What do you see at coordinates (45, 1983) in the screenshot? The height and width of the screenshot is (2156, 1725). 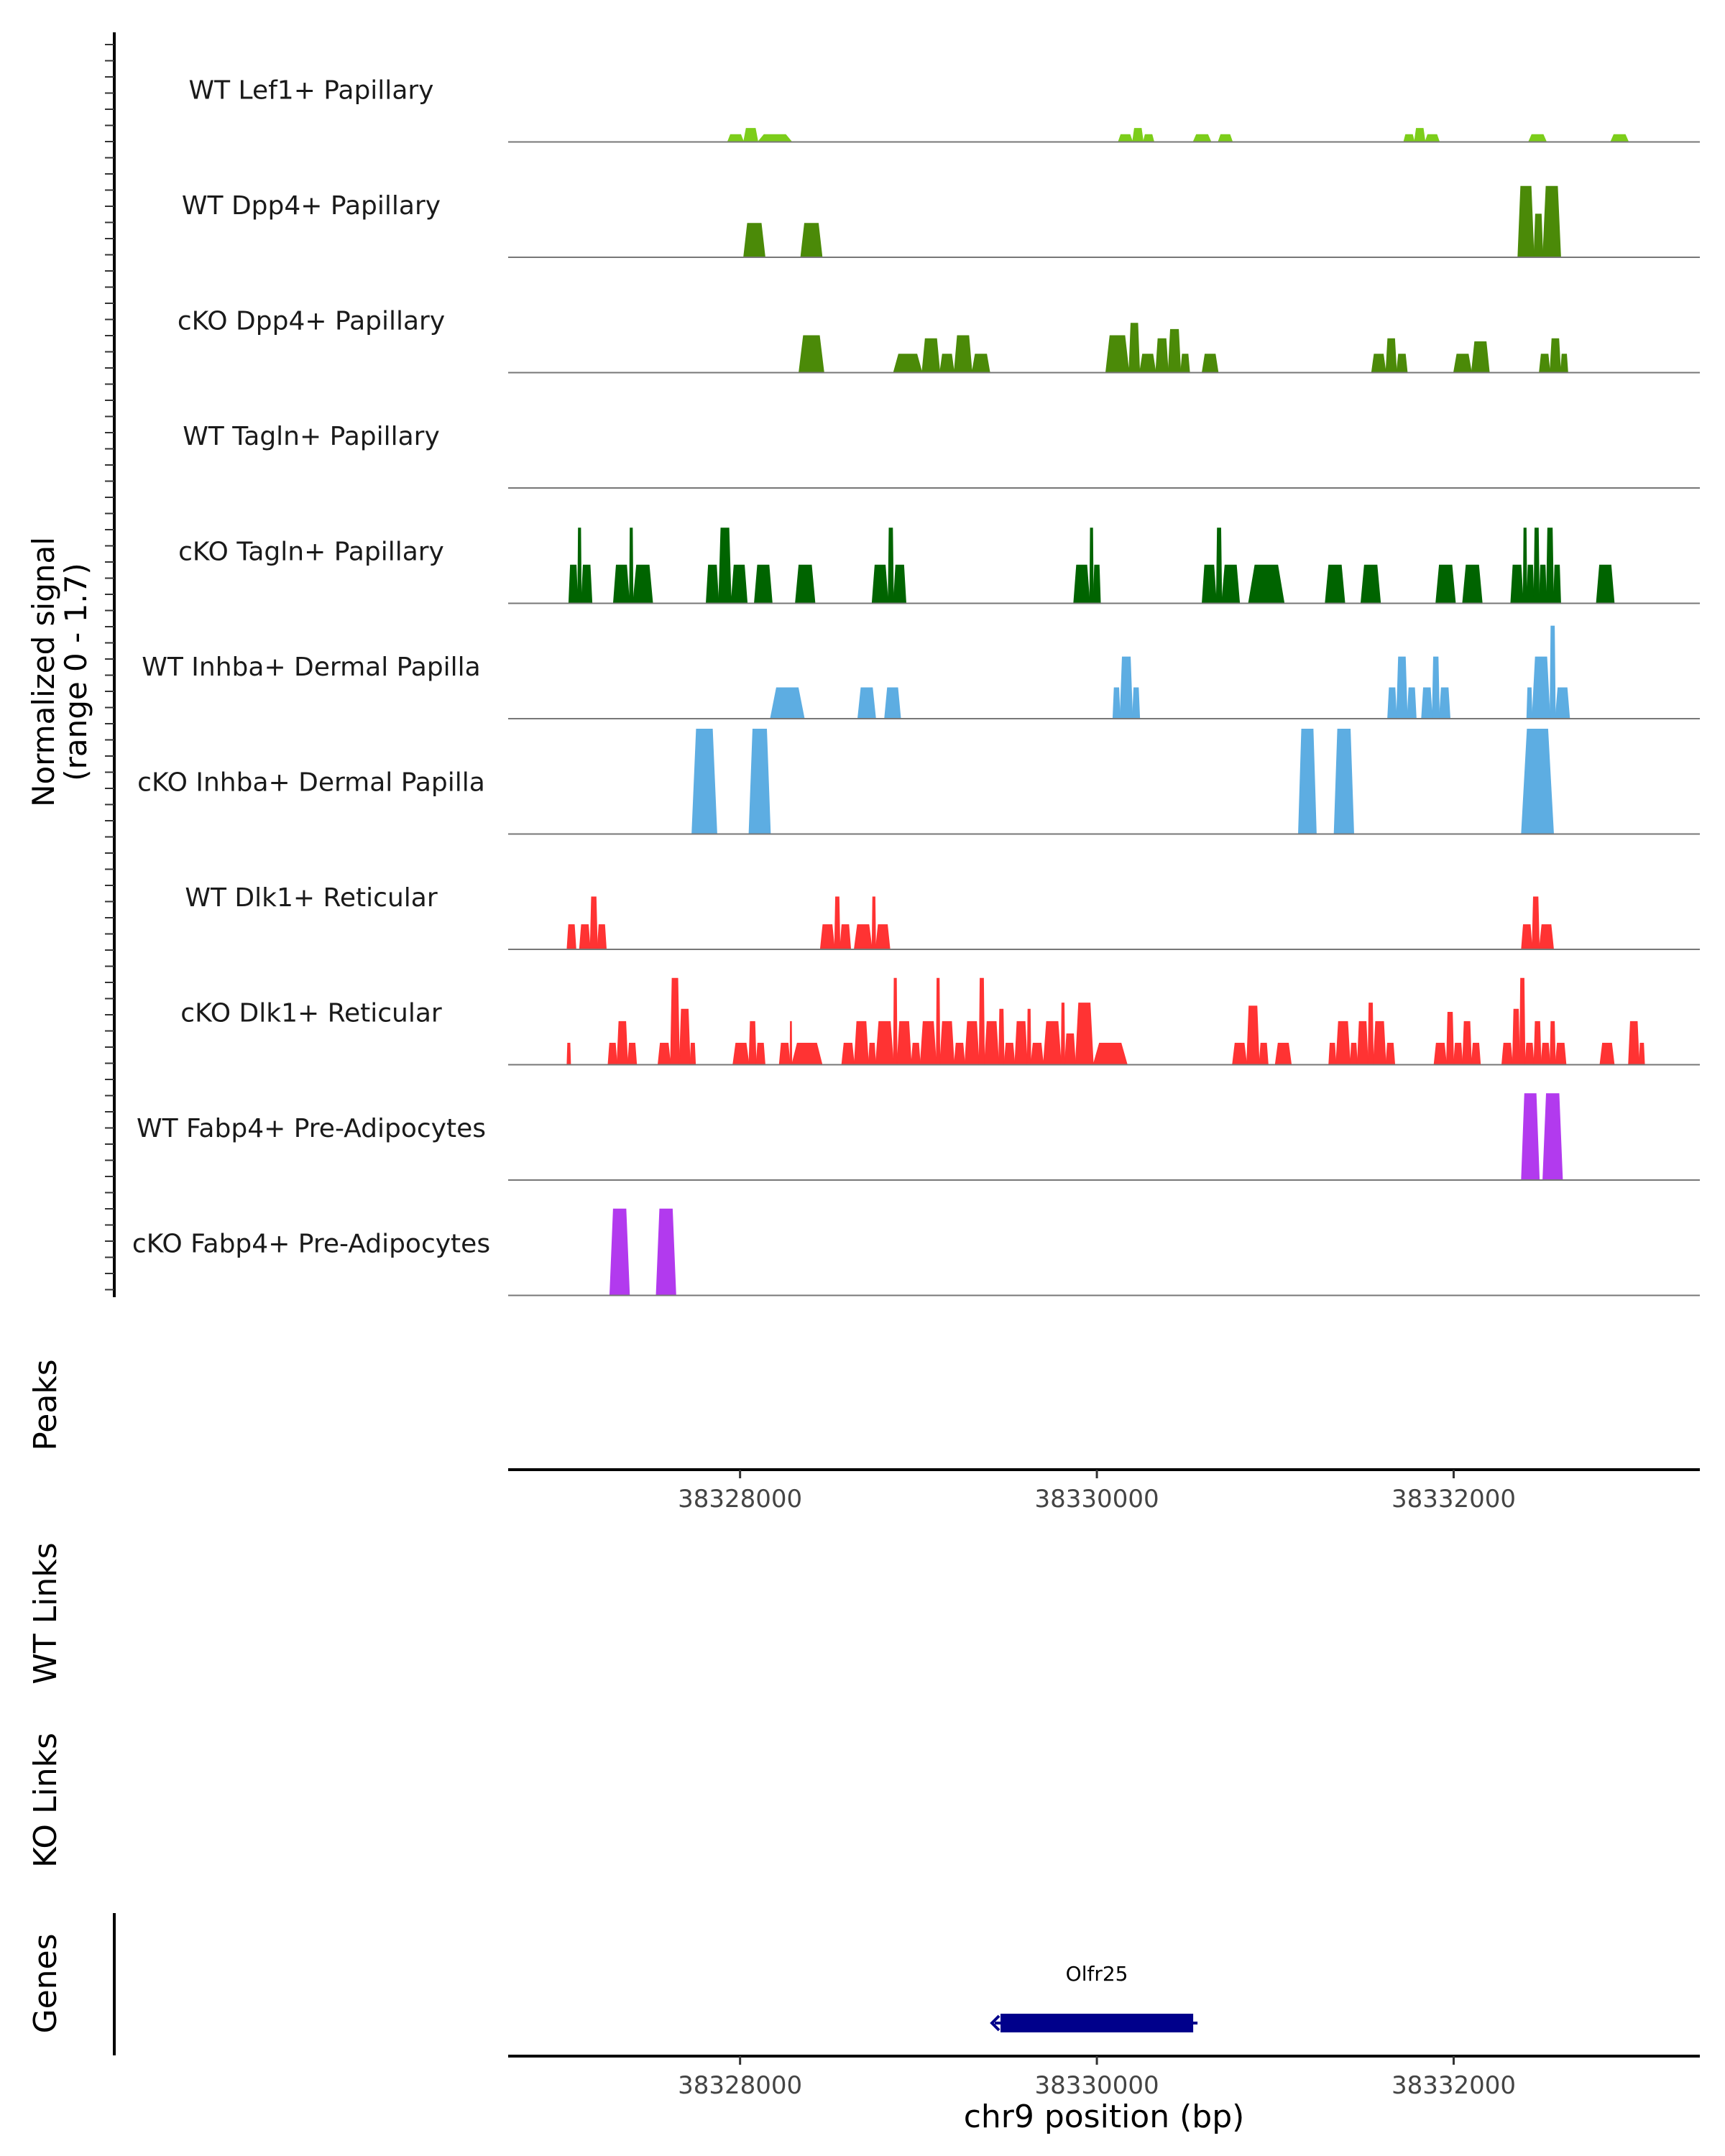 I see `genes-track-label: Genes` at bounding box center [45, 1983].